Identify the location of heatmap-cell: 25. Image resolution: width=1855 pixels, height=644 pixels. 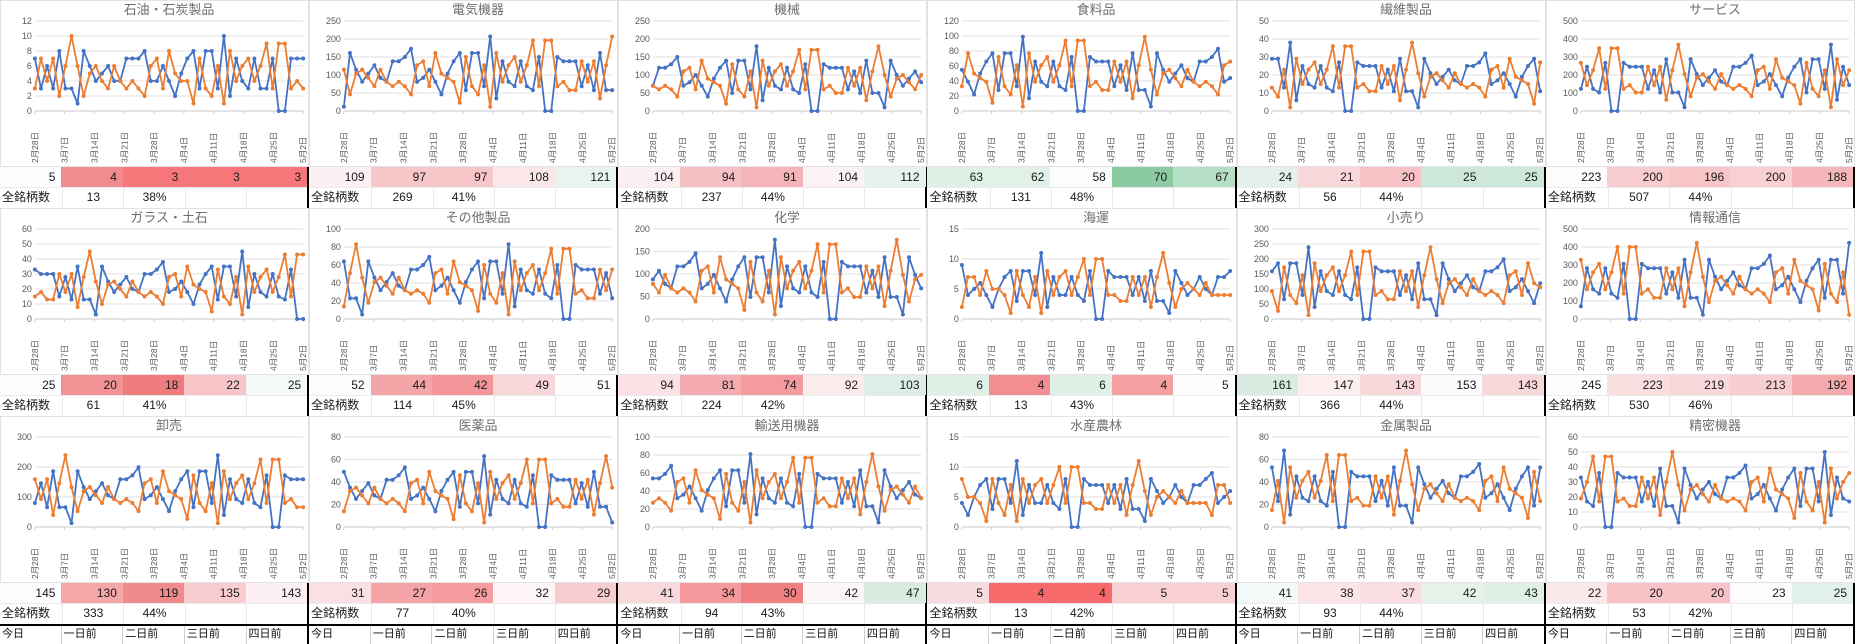
(1513, 177).